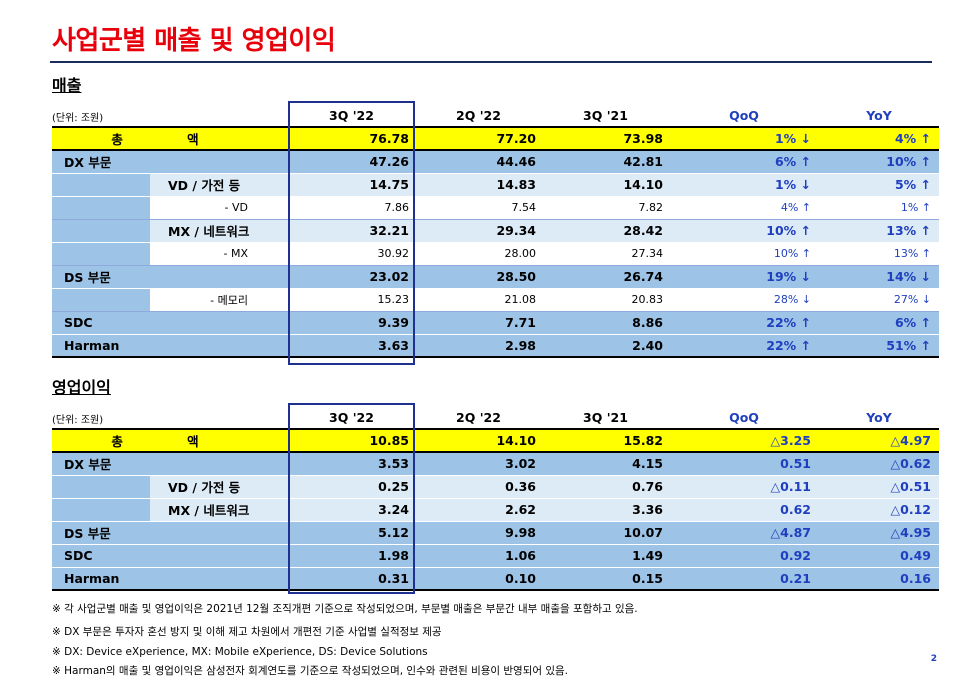 This screenshot has height=683, width=975. What do you see at coordinates (744, 417) in the screenshot?
I see `op-header-qoq: QoQ` at bounding box center [744, 417].